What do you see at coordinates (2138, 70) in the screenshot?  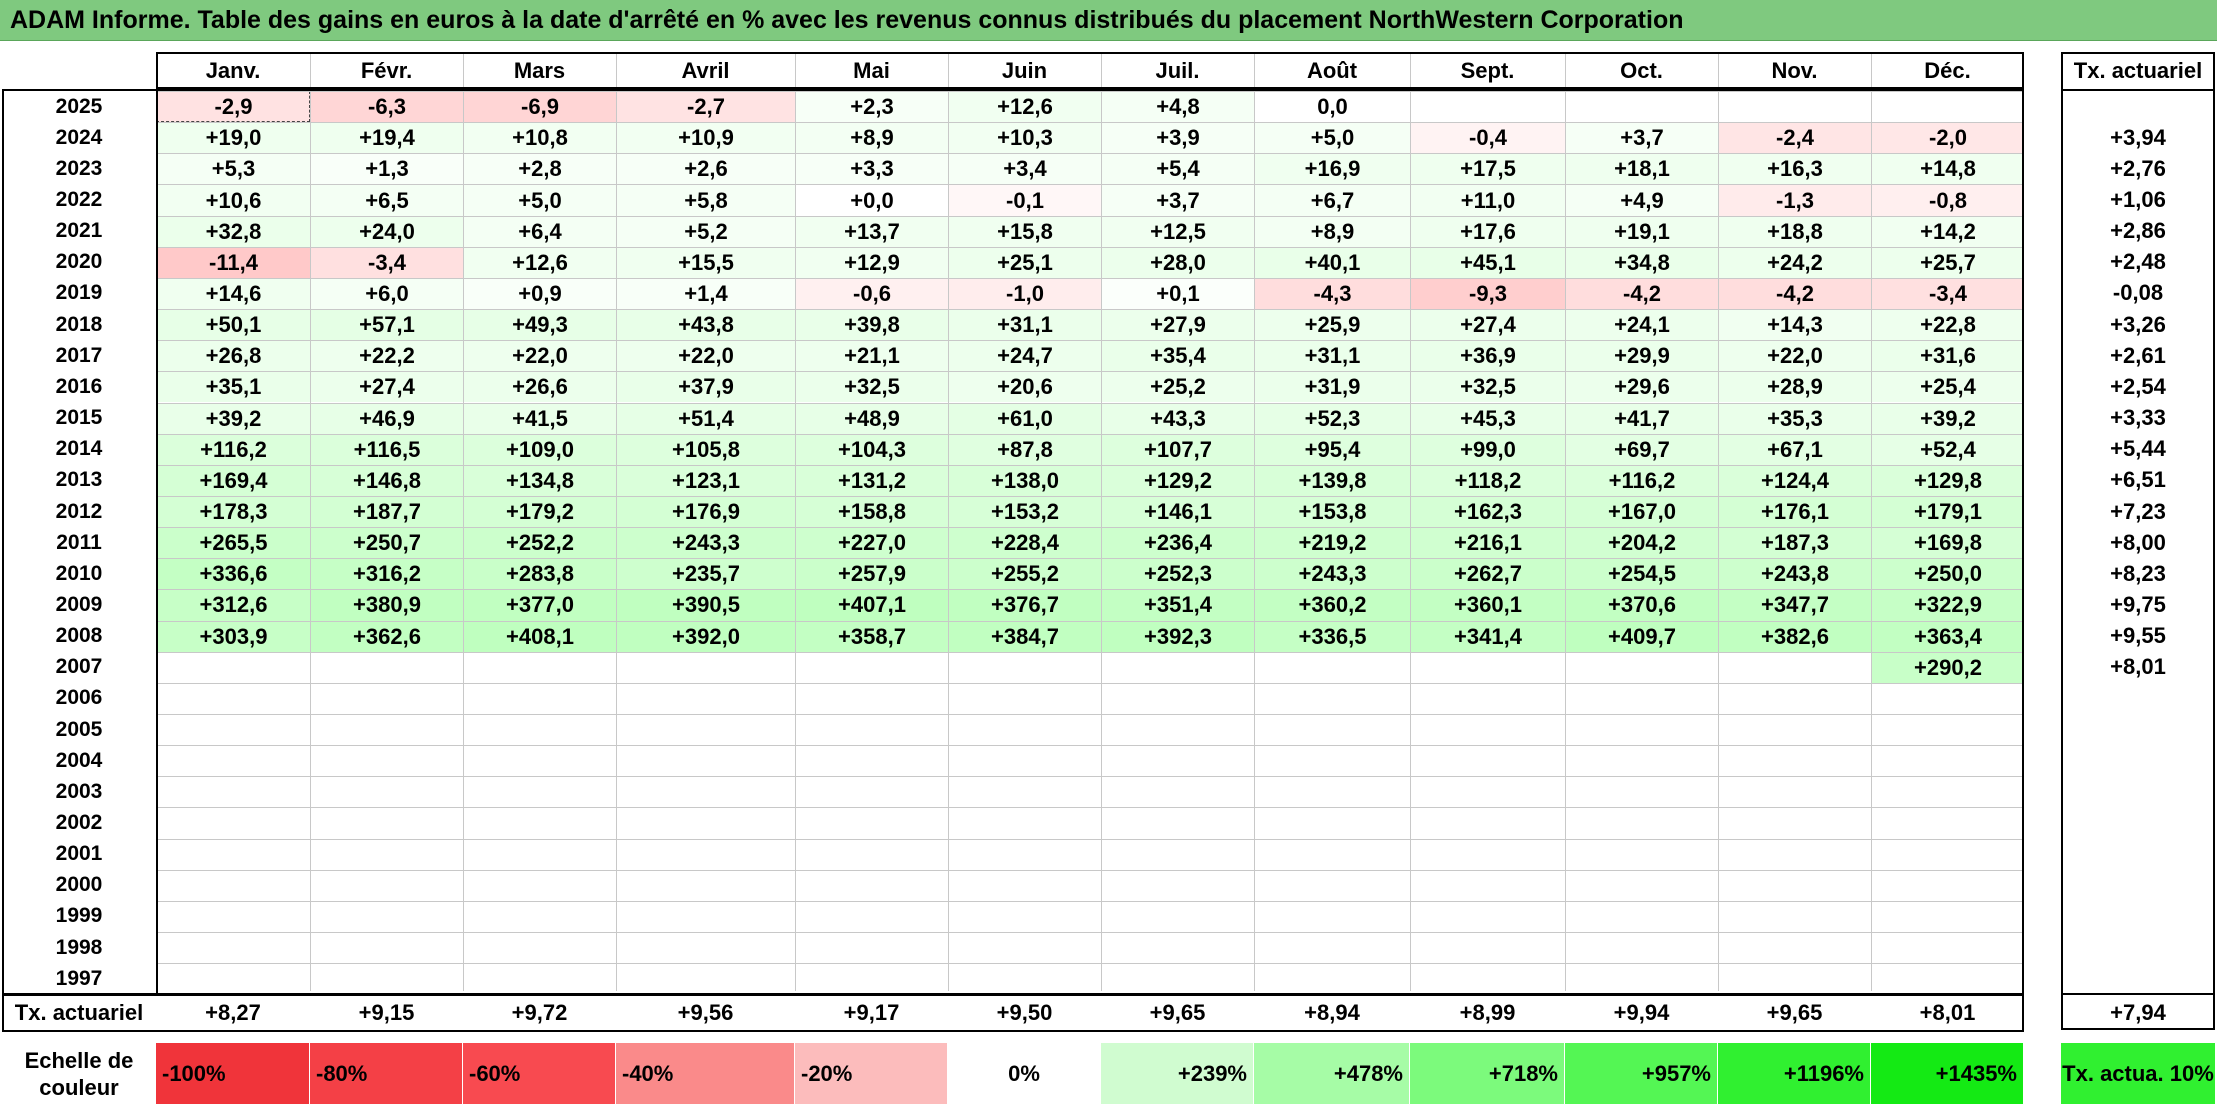 I see `rate-header: Tx. actuariel` at bounding box center [2138, 70].